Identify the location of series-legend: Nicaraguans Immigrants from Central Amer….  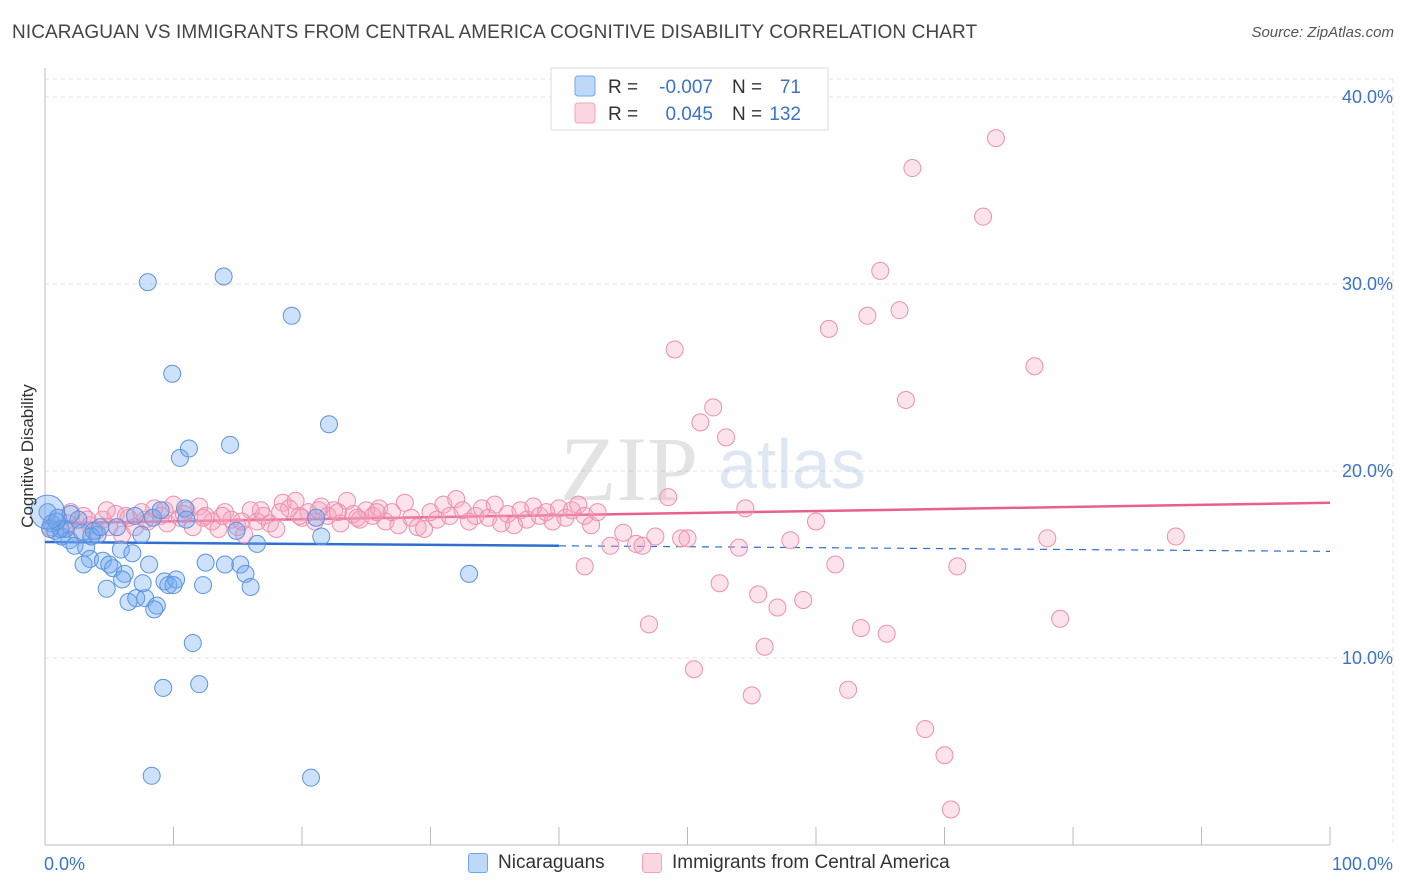
(703, 864).